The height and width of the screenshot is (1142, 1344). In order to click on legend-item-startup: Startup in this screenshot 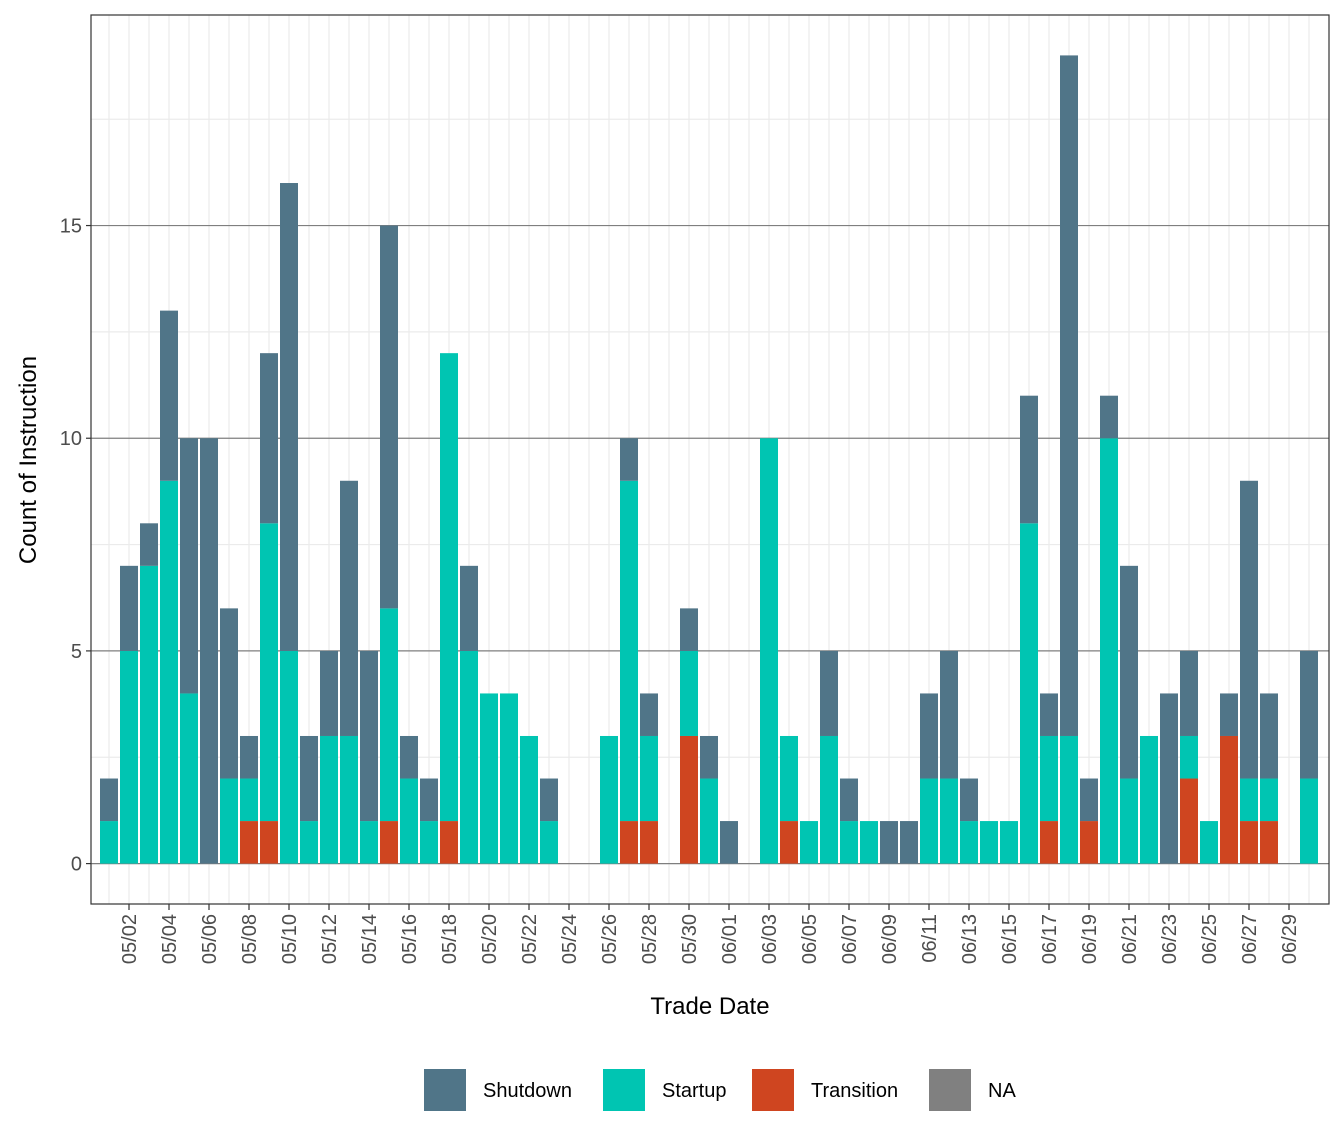, I will do `click(664, 1090)`.